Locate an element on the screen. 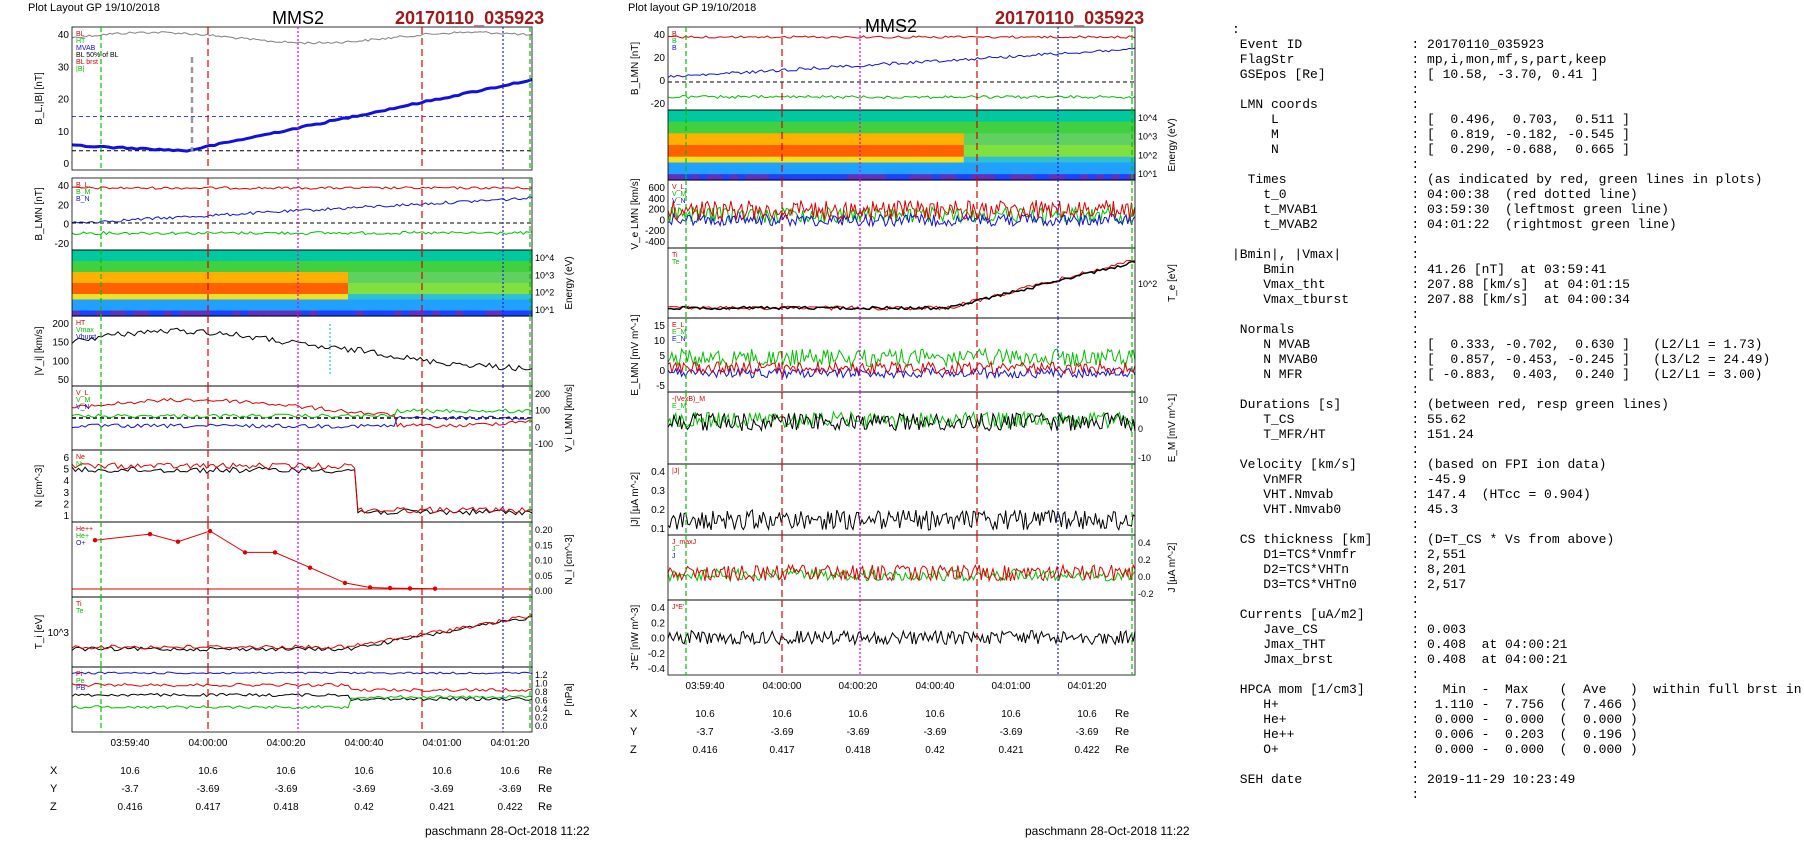  legend-entry: |J| is located at coordinates (675, 471).